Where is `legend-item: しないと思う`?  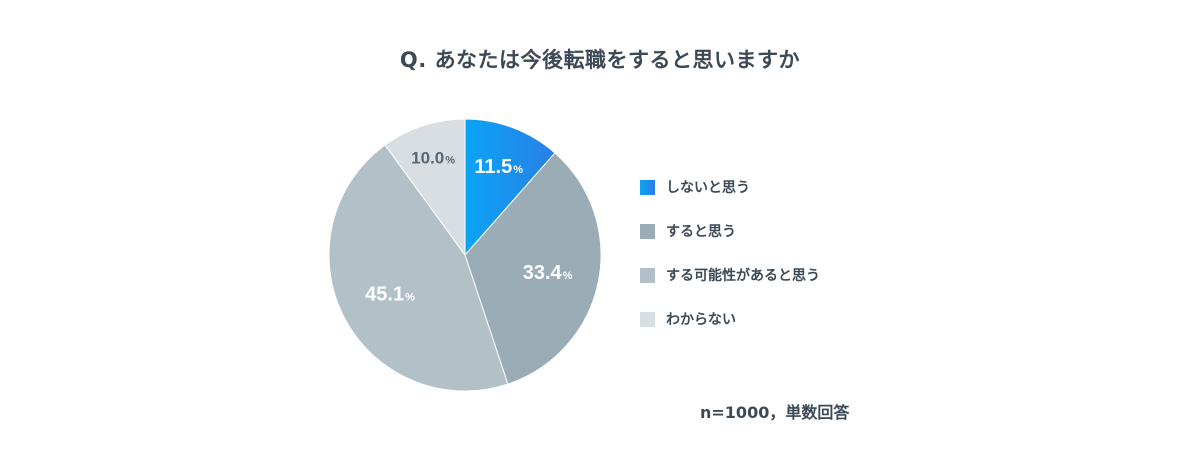
legend-item: しないと思う is located at coordinates (730, 187).